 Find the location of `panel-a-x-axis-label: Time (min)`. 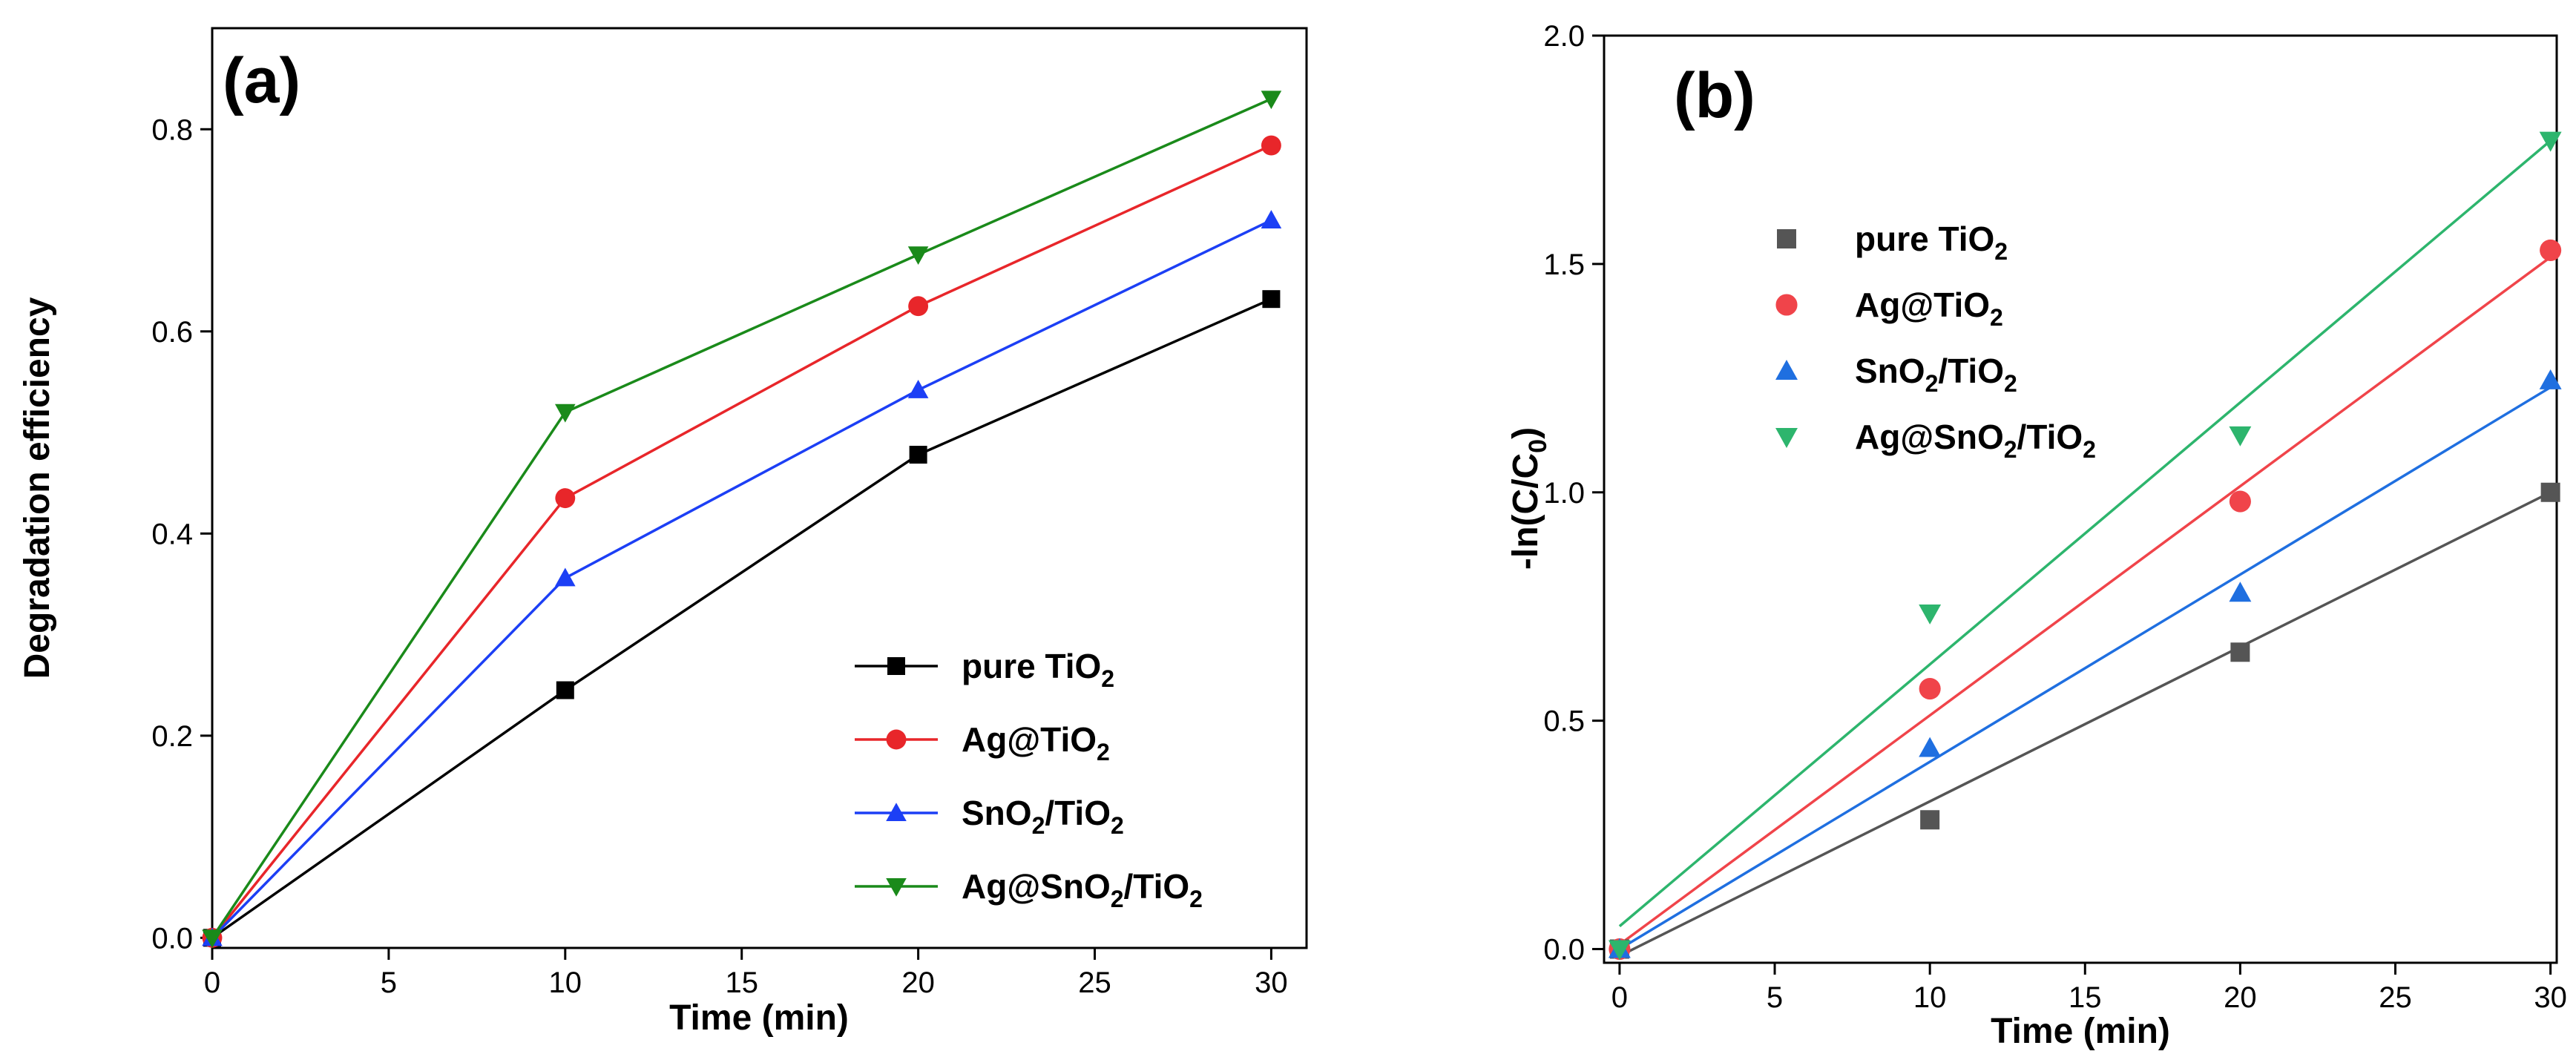

panel-a-x-axis-label: Time (min) is located at coordinates (759, 1018).